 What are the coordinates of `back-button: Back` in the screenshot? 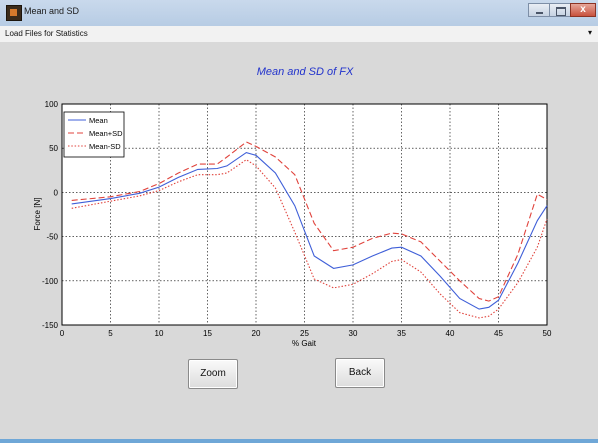 It's located at (360, 373).